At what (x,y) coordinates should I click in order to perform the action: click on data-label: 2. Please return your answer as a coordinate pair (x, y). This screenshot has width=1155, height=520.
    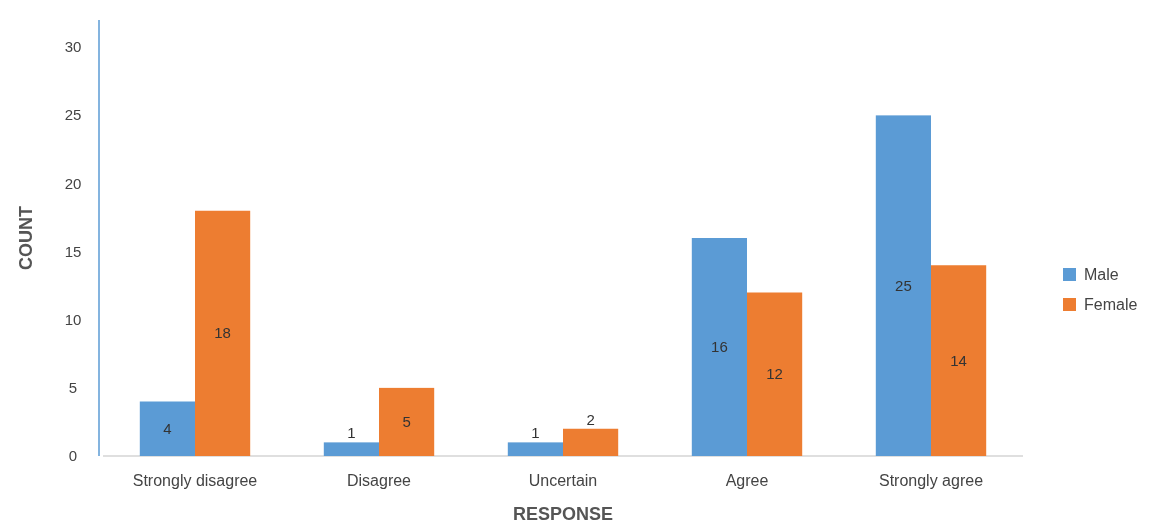
    Looking at the image, I should click on (590, 419).